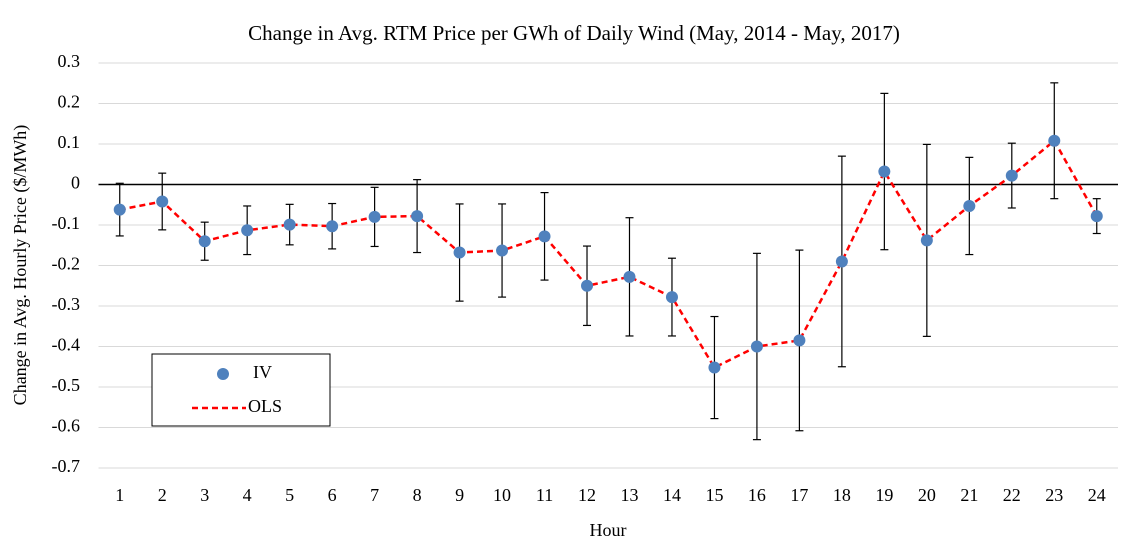  What do you see at coordinates (757, 495) in the screenshot?
I see `x-tick-label: 16` at bounding box center [757, 495].